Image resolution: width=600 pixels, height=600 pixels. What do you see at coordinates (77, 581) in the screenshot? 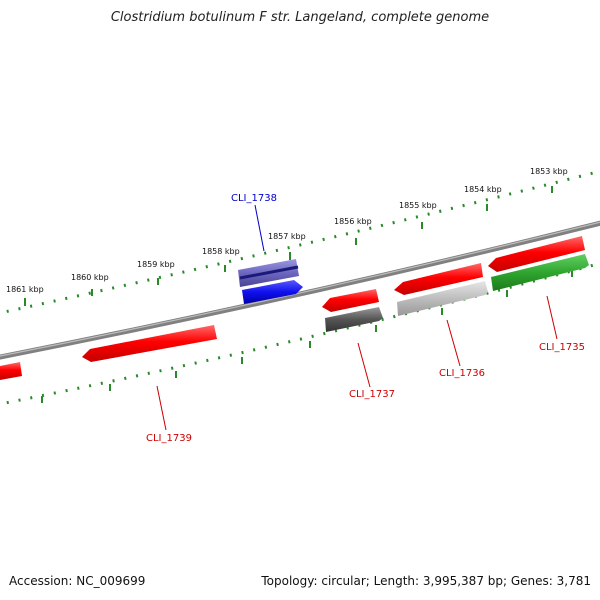
I see `accession-label: Accession: NC_009699` at bounding box center [77, 581].